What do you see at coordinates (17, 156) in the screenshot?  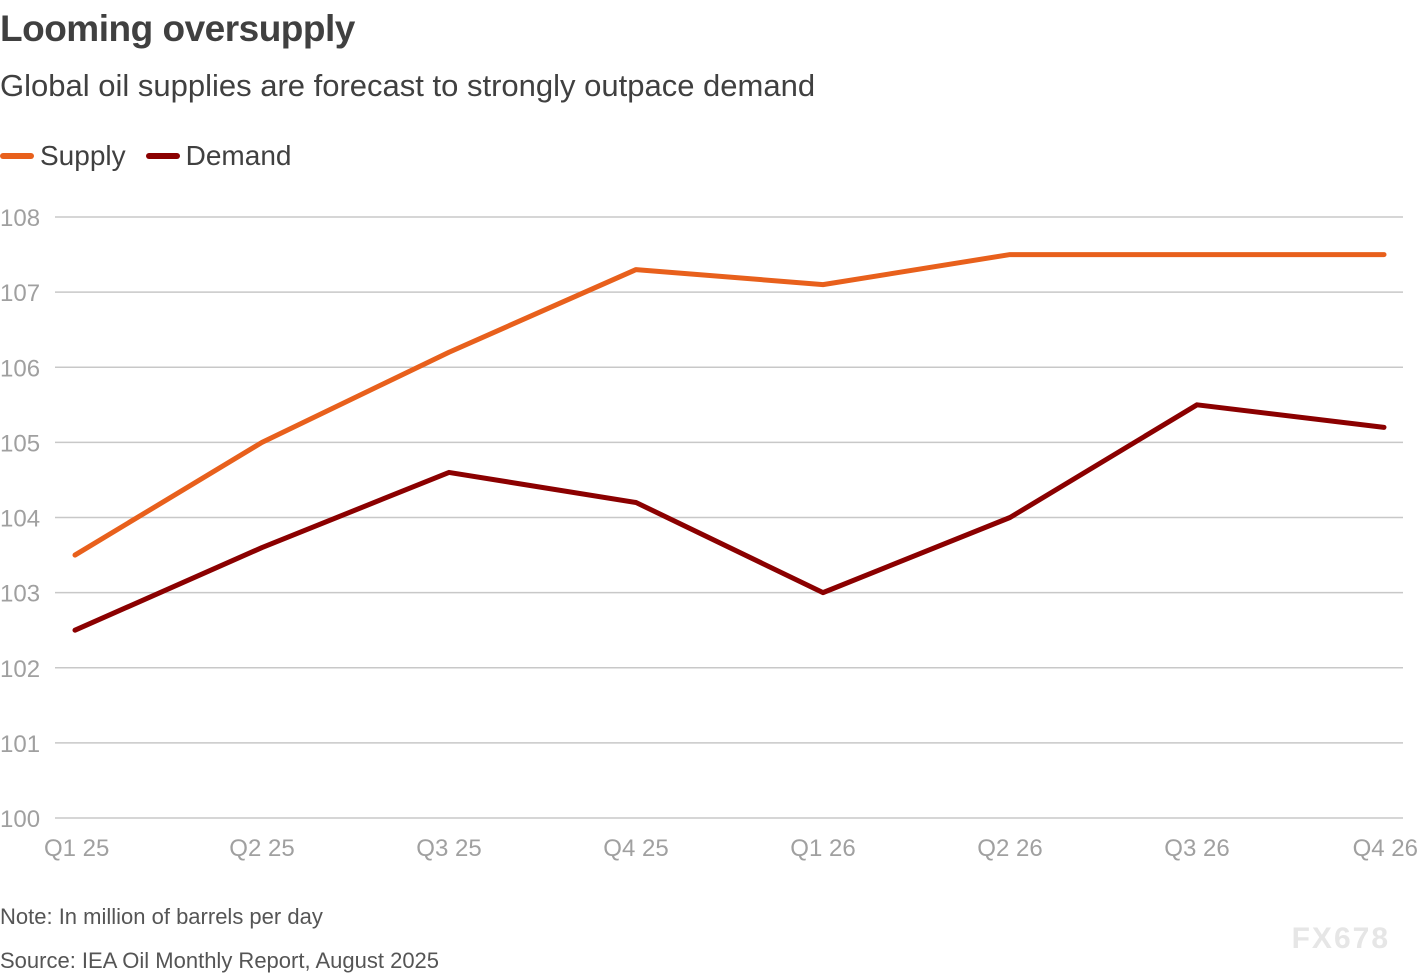 I see `legend-swatch-supply` at bounding box center [17, 156].